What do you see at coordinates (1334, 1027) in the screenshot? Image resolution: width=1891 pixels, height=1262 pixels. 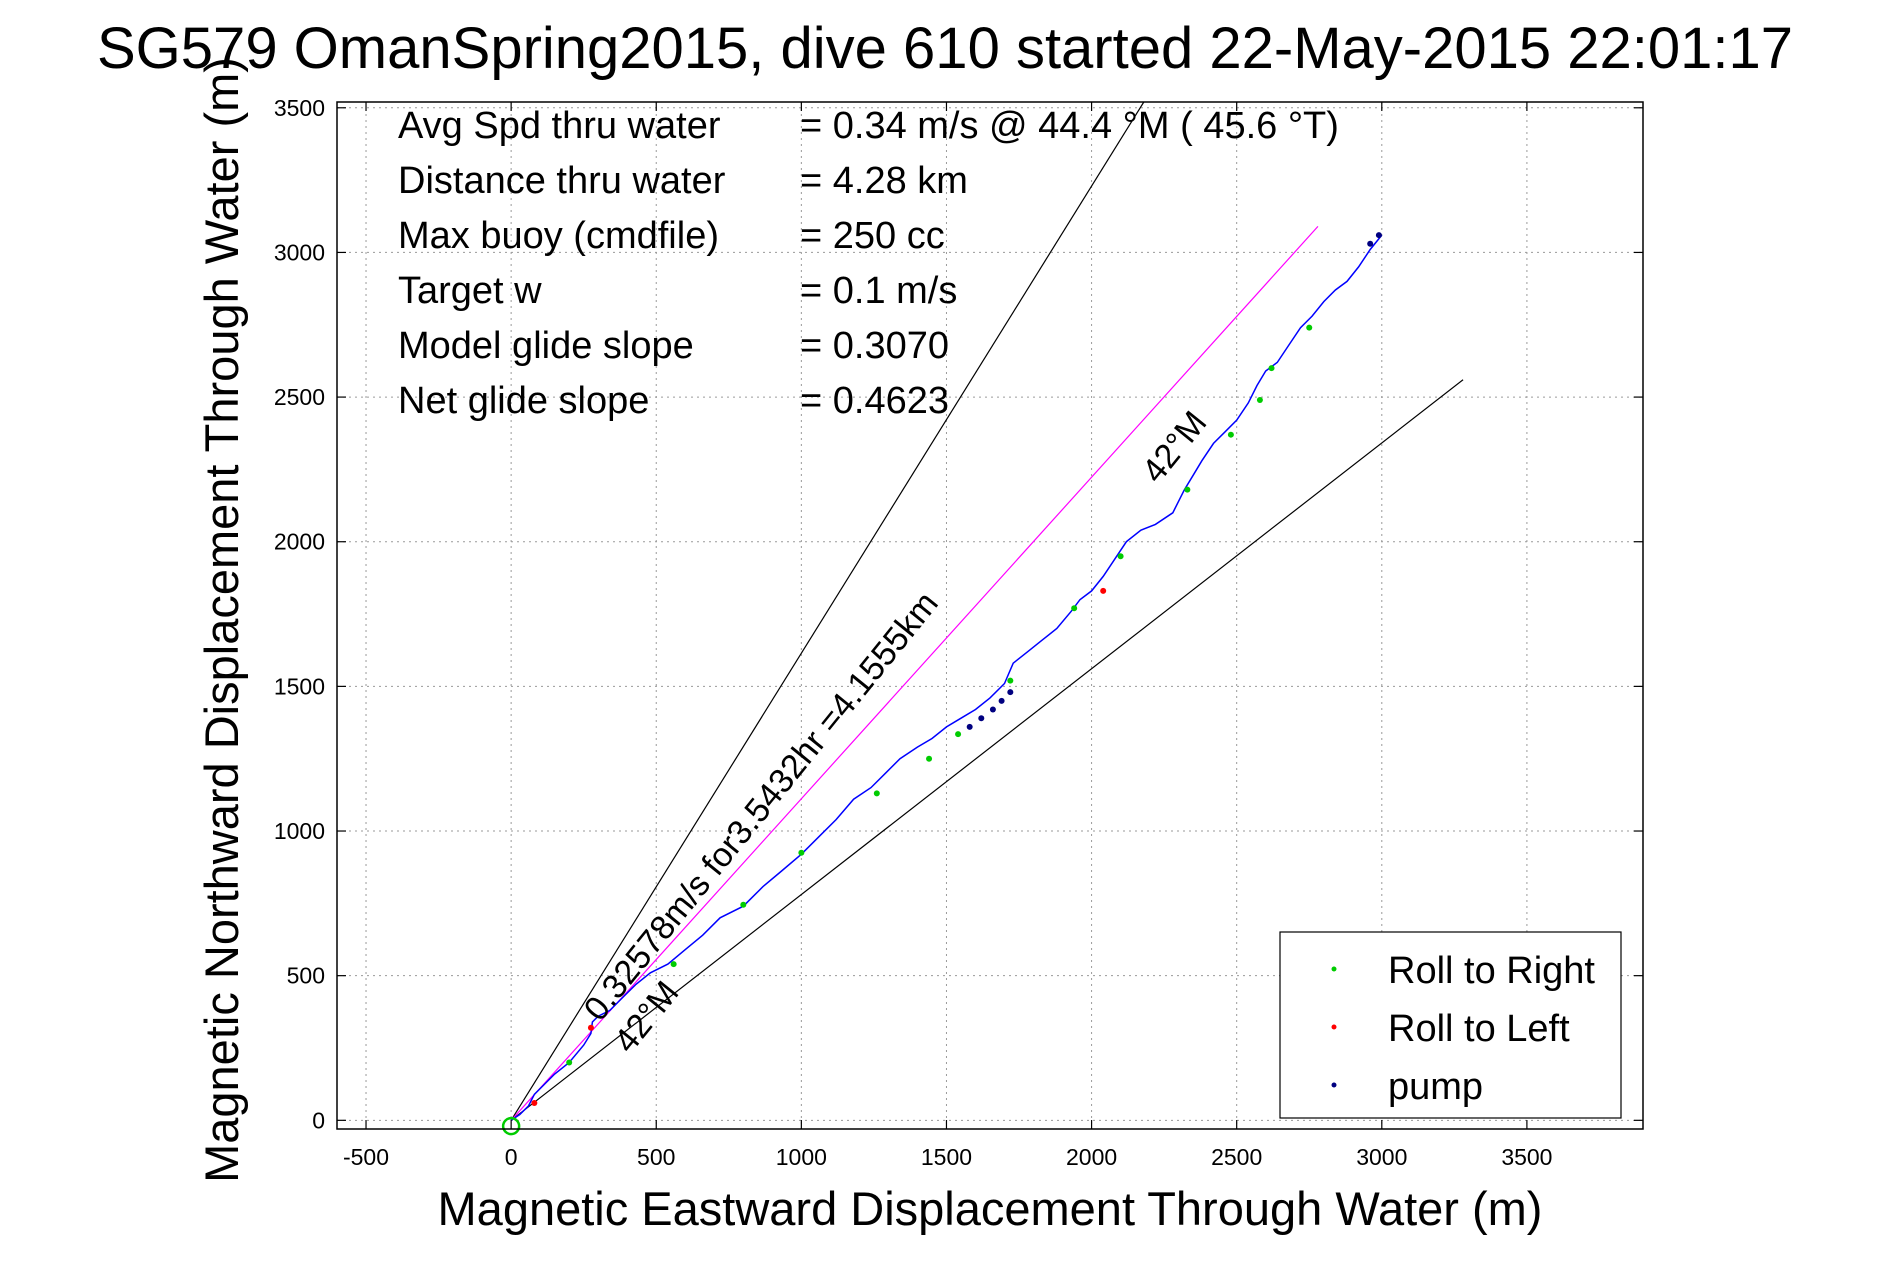 I see `legend-marker-roll-left` at bounding box center [1334, 1027].